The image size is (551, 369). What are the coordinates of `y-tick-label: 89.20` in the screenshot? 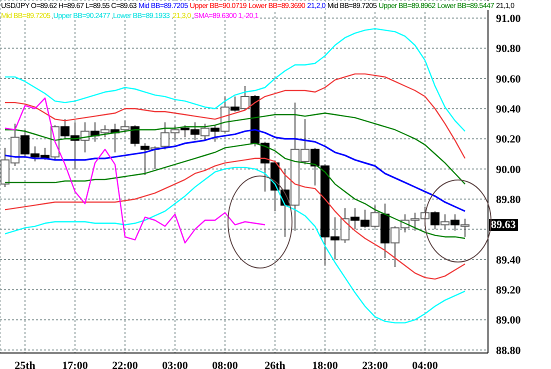 It's located at (509, 290).